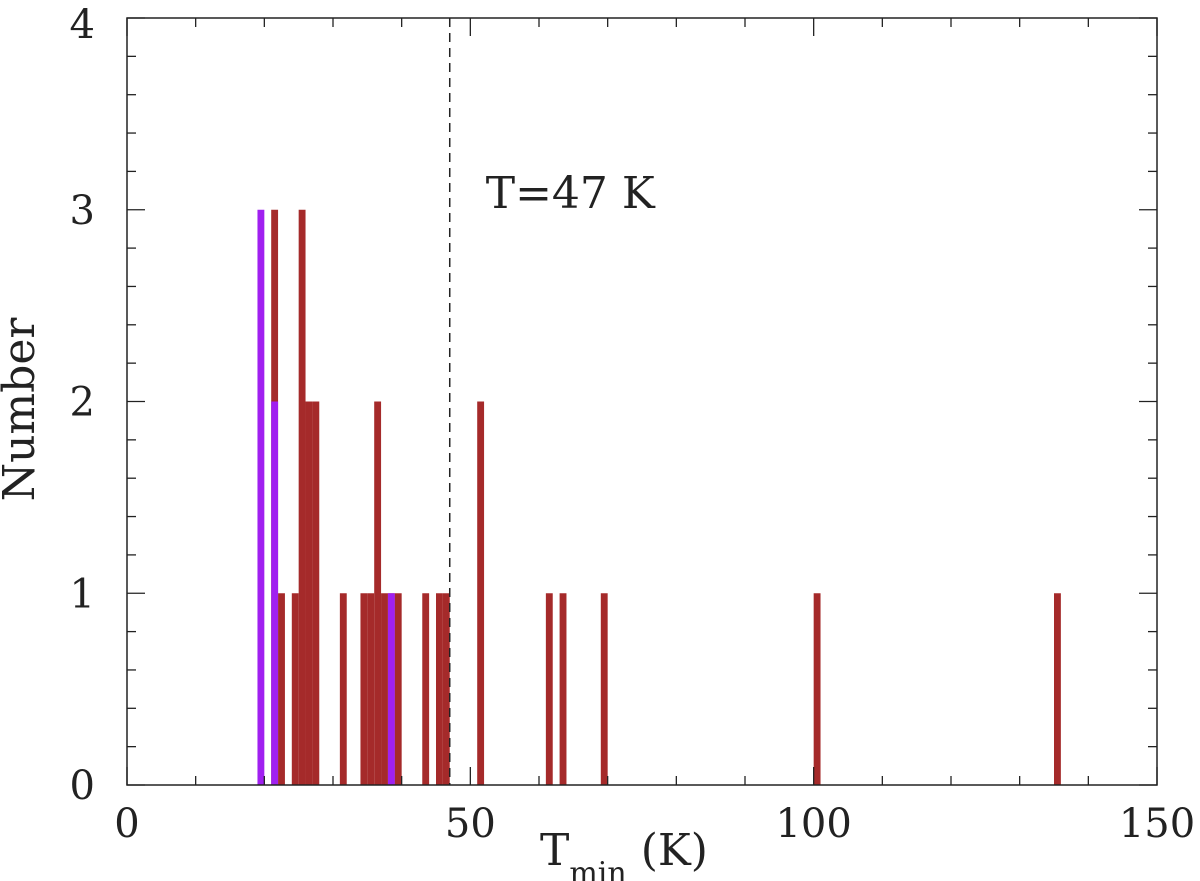 The width and height of the screenshot is (1200, 881). What do you see at coordinates (82, 211) in the screenshot?
I see `y-tick-label: 3` at bounding box center [82, 211].